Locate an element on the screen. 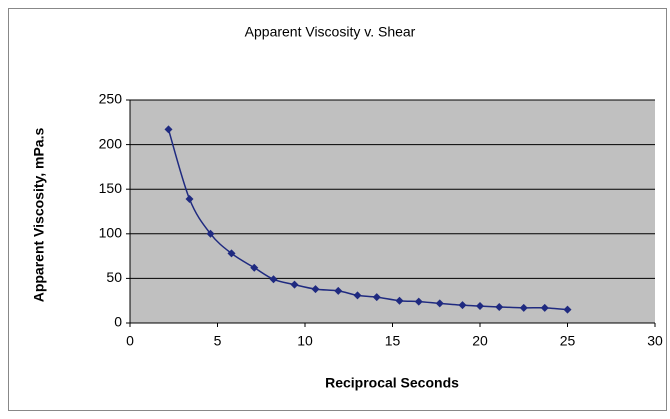  x-tick-label: 10 is located at coordinates (305, 341).